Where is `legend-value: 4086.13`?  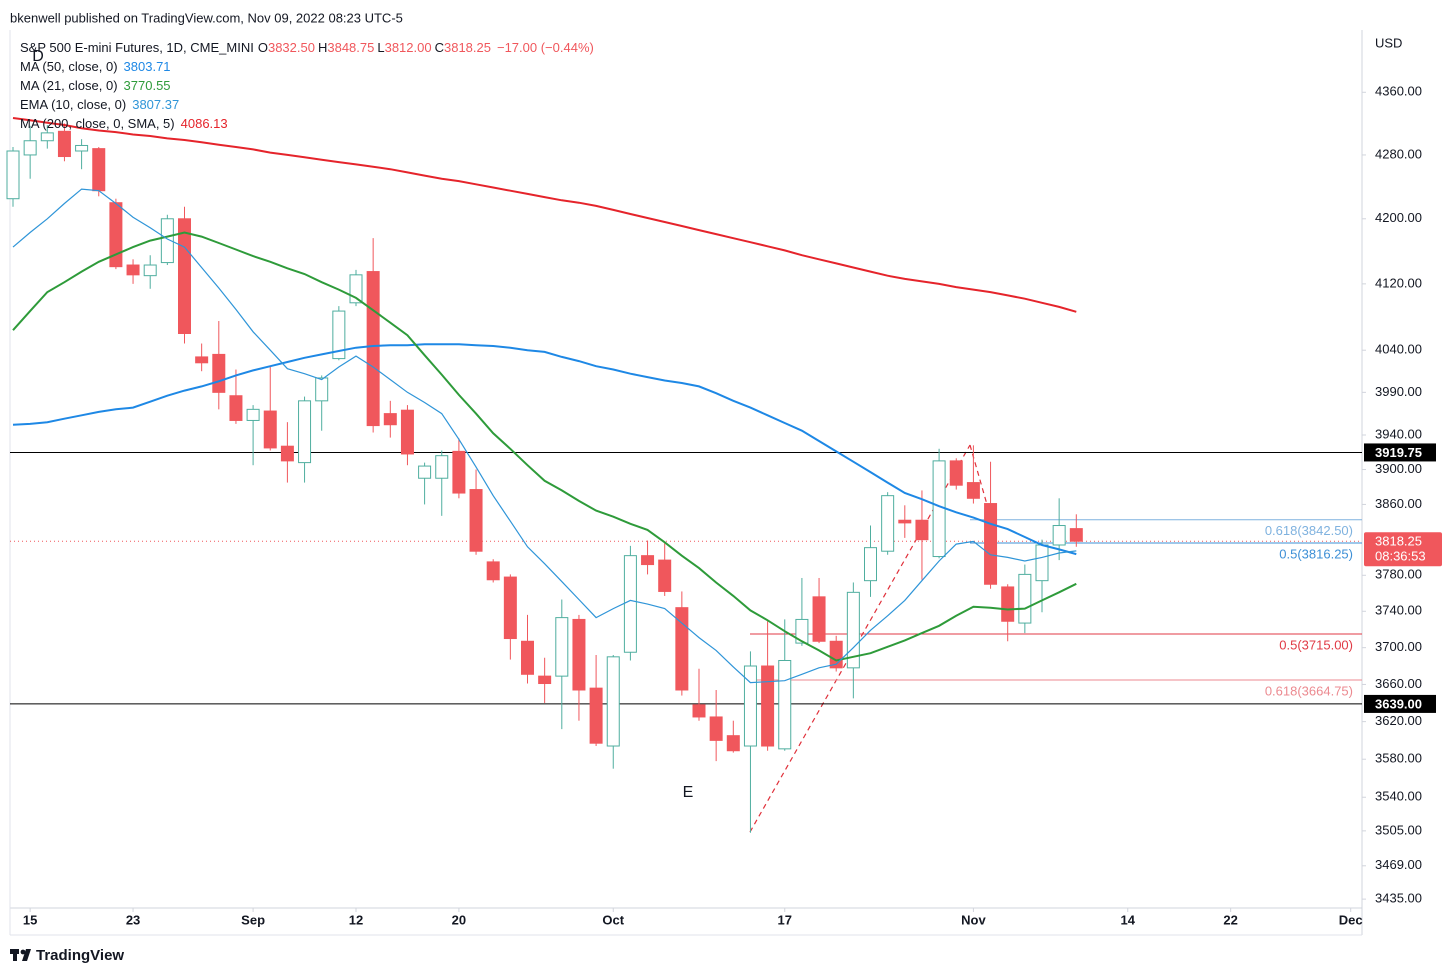 legend-value: 4086.13 is located at coordinates (204, 123).